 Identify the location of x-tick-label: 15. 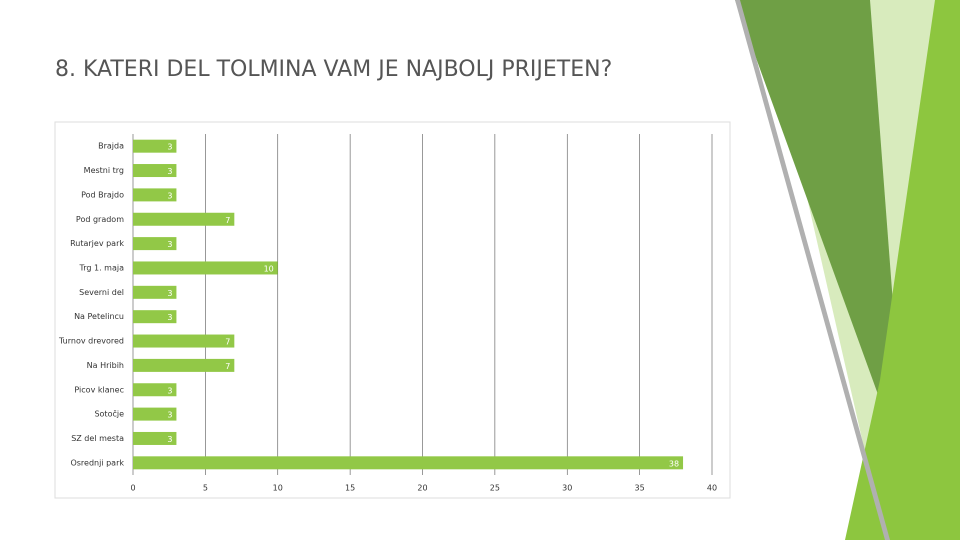
(350, 488).